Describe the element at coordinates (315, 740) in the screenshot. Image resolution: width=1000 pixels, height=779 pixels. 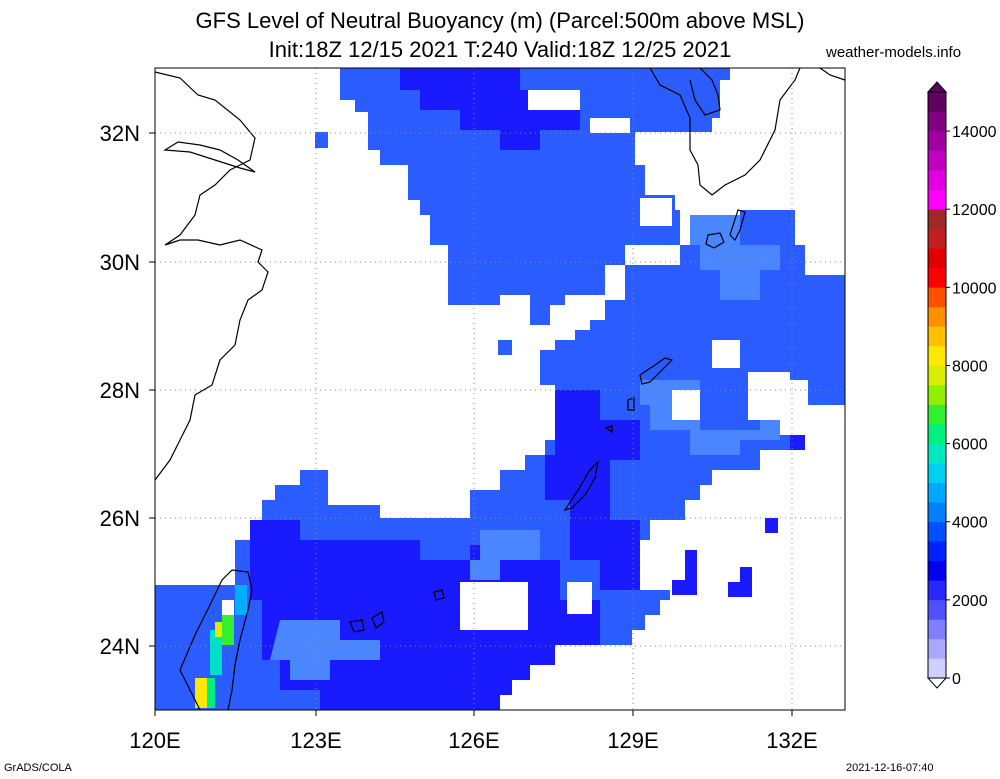
I see `lon-label: 123E` at that location.